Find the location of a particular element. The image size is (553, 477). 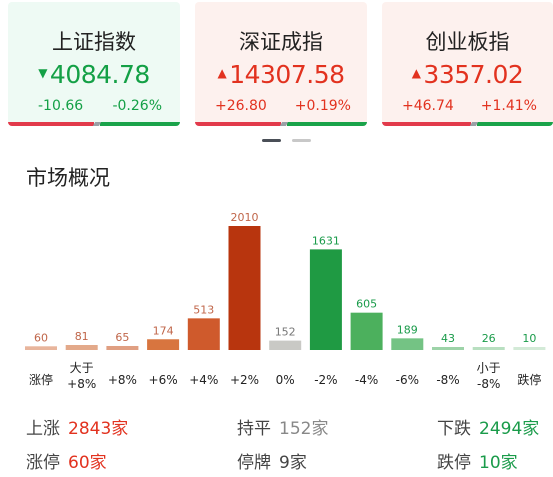

category-label: -6% is located at coordinates (407, 380).